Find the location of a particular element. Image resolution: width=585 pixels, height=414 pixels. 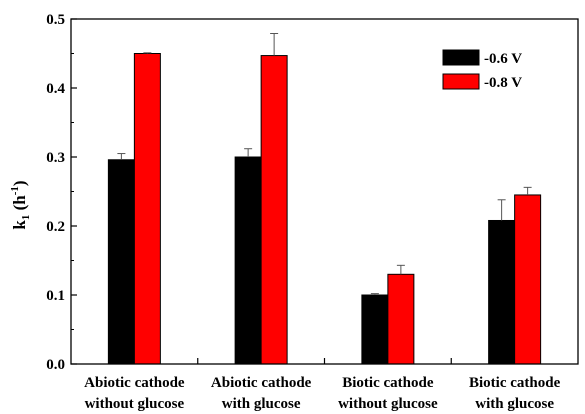

x-category-label-4-line-1: Biotic cathode is located at coordinates (515, 383).